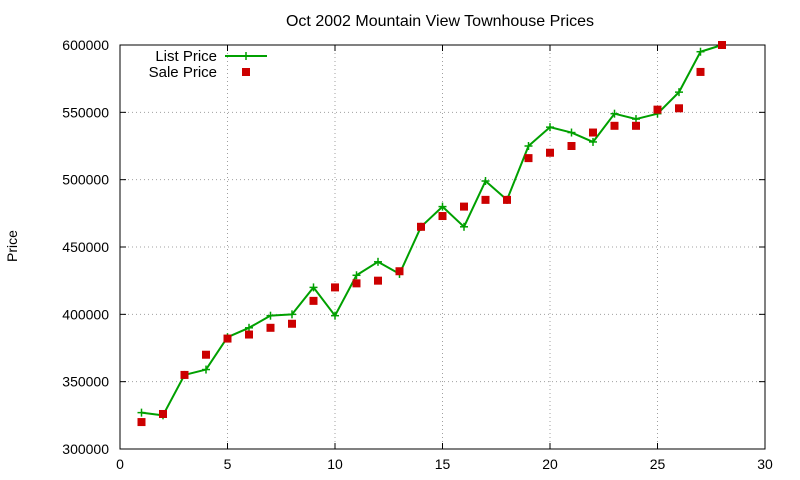 This screenshot has width=800, height=480. Describe the element at coordinates (85, 382) in the screenshot. I see `y-tick-label: 350000` at that location.